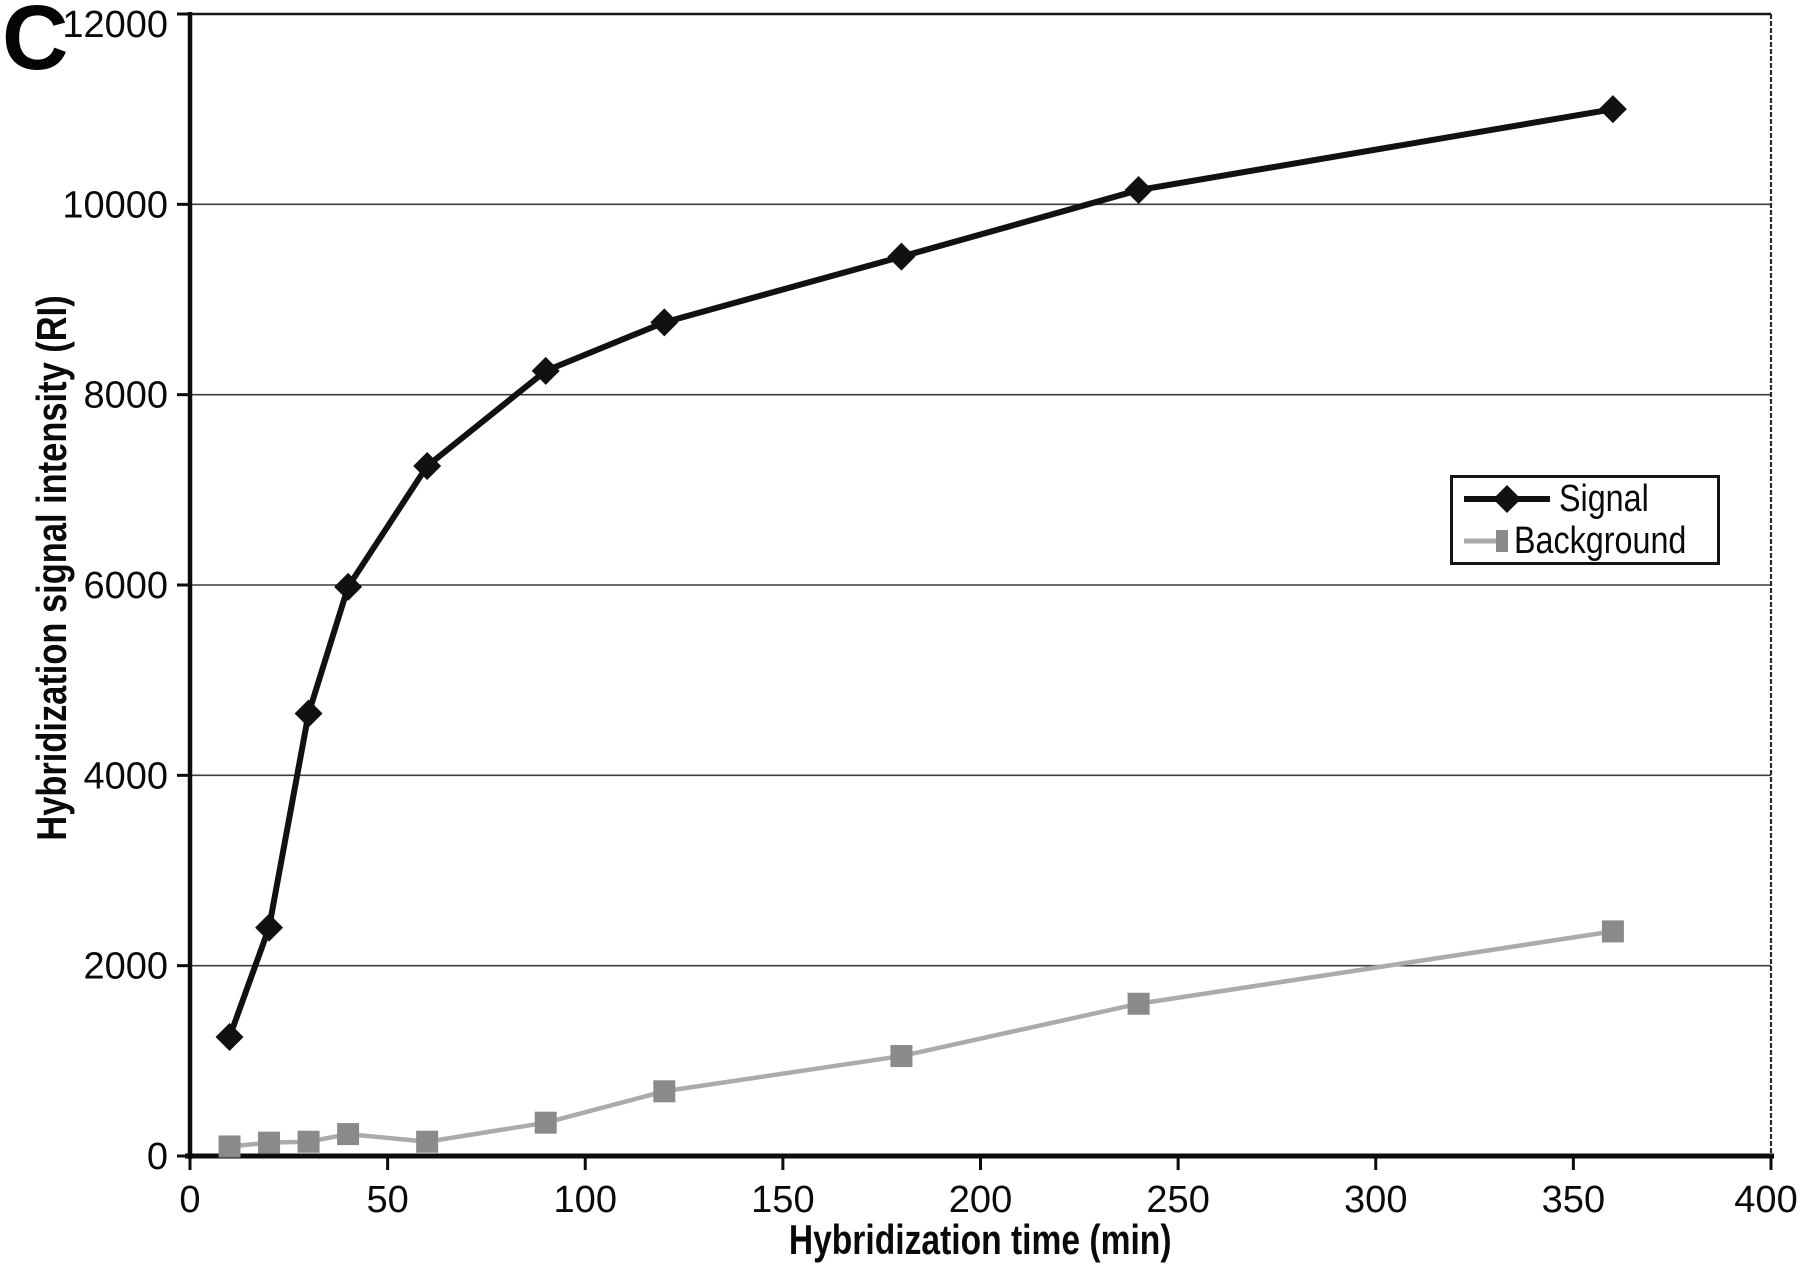 This screenshot has width=1800, height=1269. Describe the element at coordinates (921, 1039) in the screenshot. I see `series-line-background` at that location.